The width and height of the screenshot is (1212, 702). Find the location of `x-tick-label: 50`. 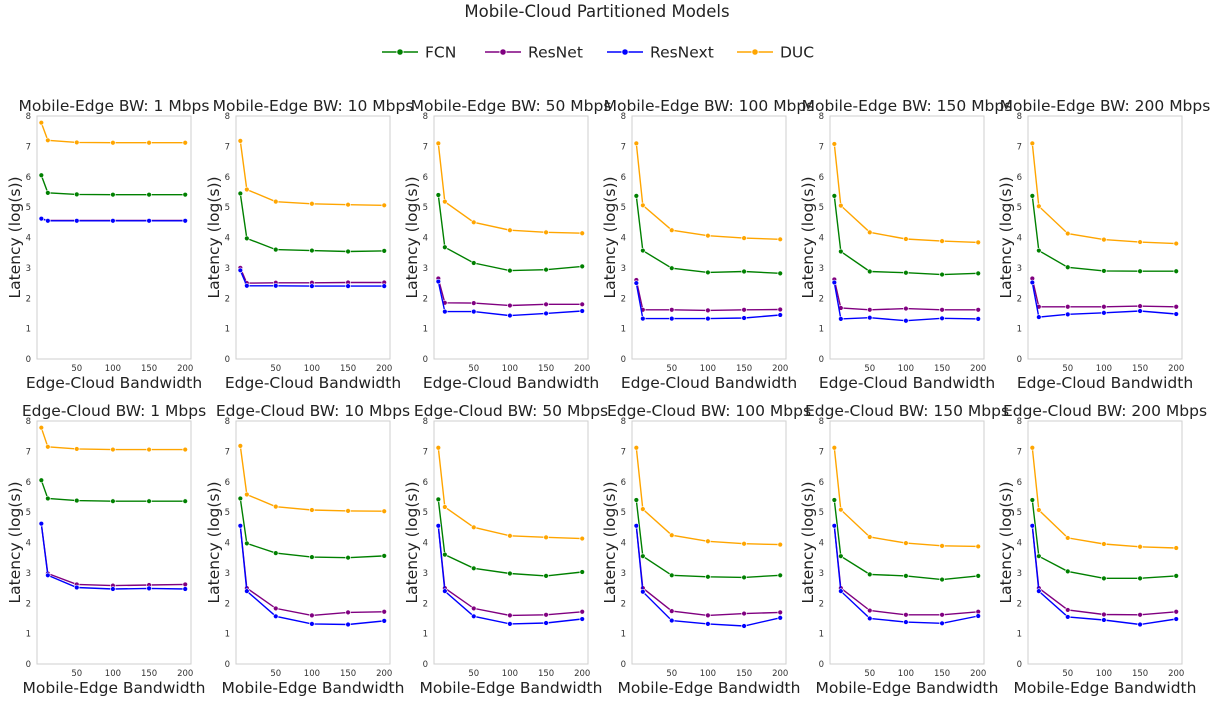

x-tick-label: 50 is located at coordinates (473, 674).